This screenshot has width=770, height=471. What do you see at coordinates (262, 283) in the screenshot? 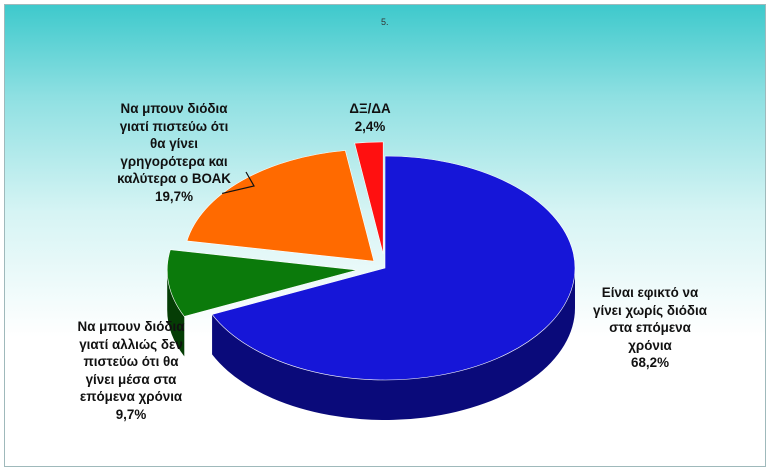
I see `pie-slice-green` at bounding box center [262, 283].